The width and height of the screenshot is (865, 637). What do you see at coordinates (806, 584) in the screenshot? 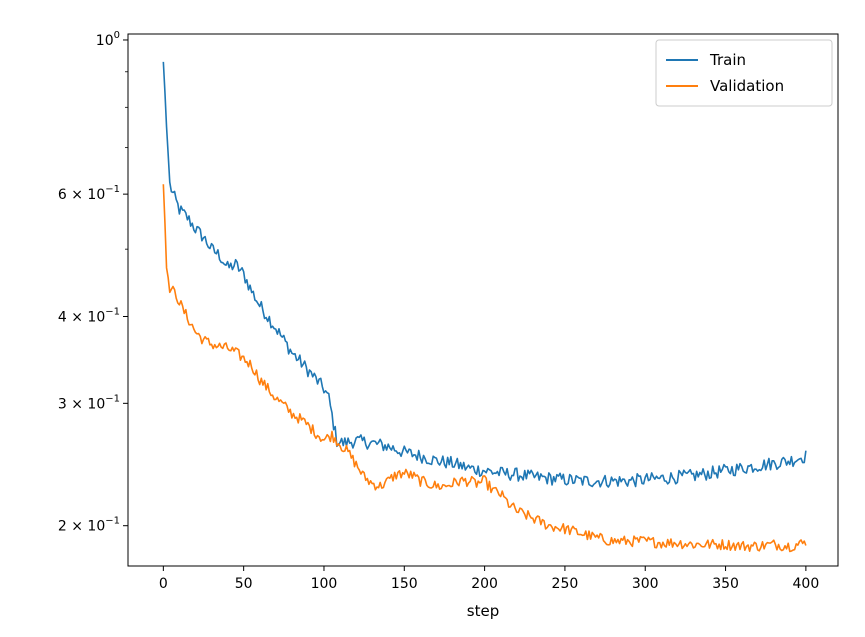
I see `x-tick-label: 400` at bounding box center [806, 584].